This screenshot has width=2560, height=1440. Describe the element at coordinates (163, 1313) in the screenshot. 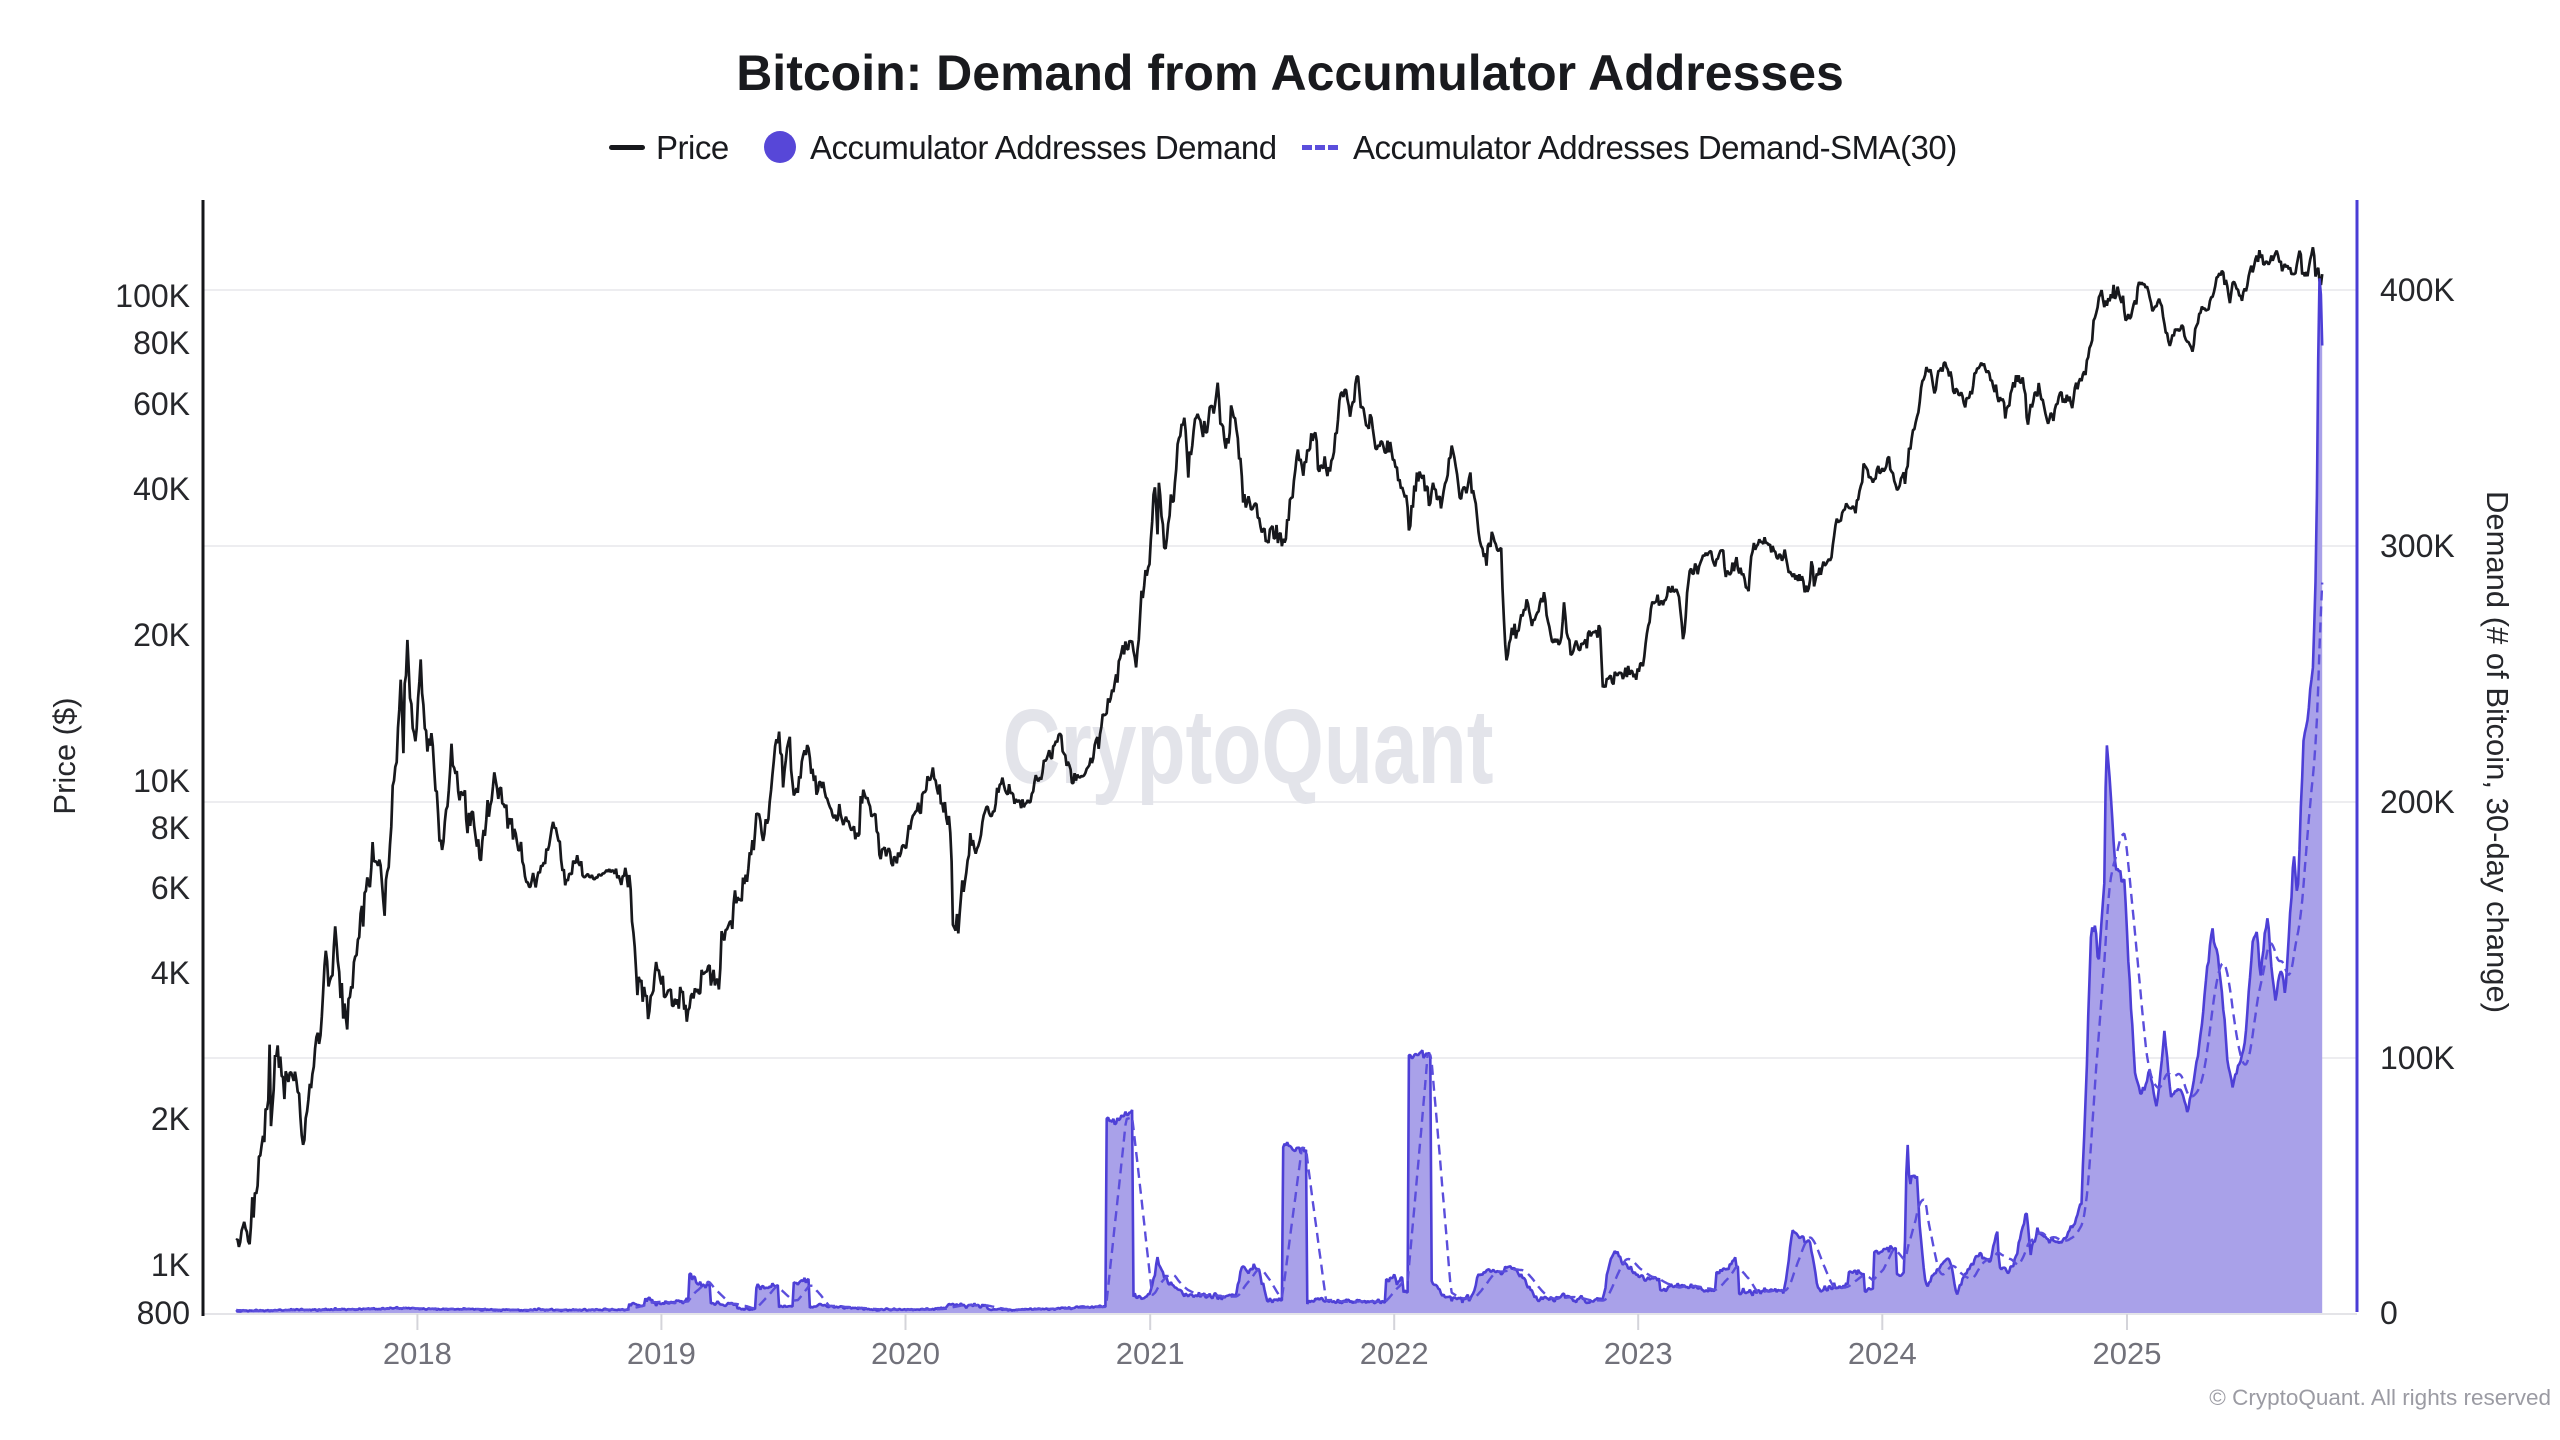

I see `svg-text: 800` at that location.